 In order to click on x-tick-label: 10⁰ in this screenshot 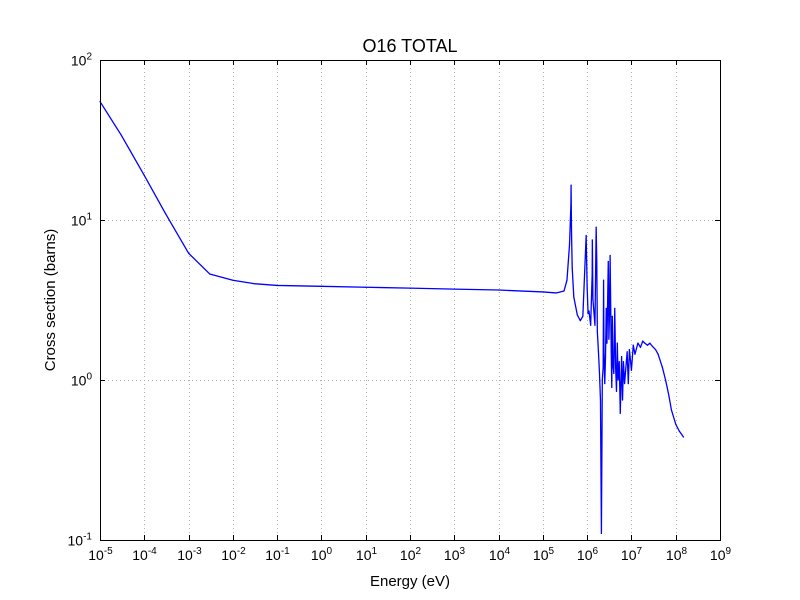, I will do `click(322, 554)`.